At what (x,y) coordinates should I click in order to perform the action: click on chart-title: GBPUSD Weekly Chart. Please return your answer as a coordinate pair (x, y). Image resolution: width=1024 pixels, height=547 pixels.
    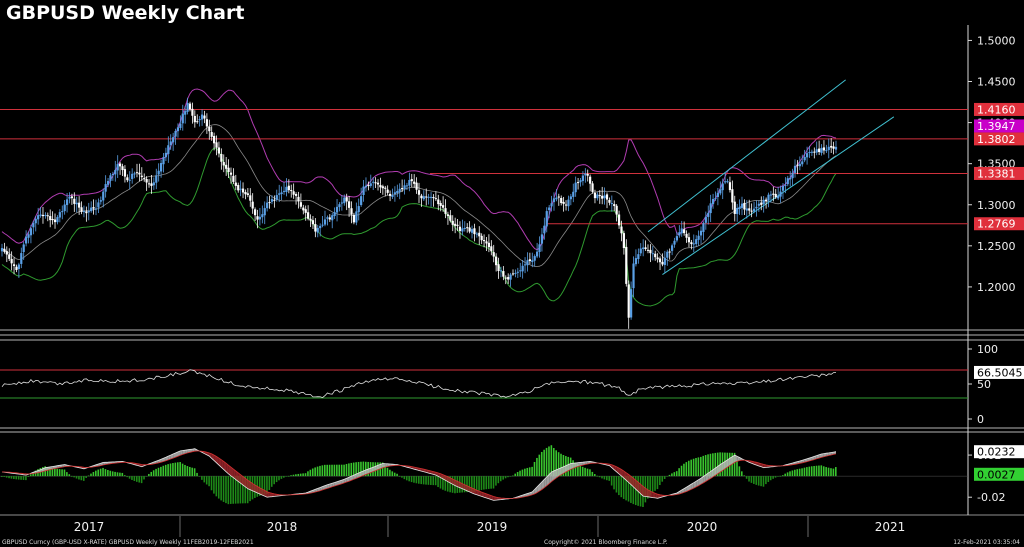
    Looking at the image, I should click on (125, 13).